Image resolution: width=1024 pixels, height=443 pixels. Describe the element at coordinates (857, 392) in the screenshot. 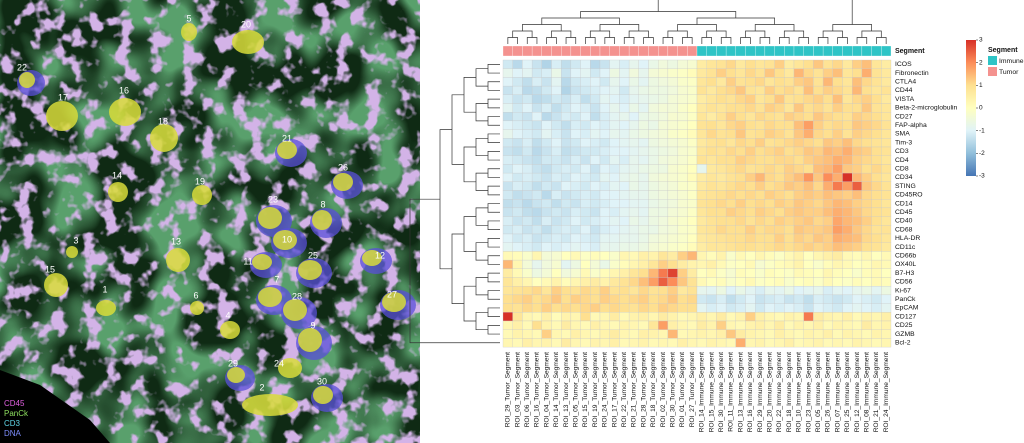

I see `column-label: ROI_12_Immune_Segment` at that location.